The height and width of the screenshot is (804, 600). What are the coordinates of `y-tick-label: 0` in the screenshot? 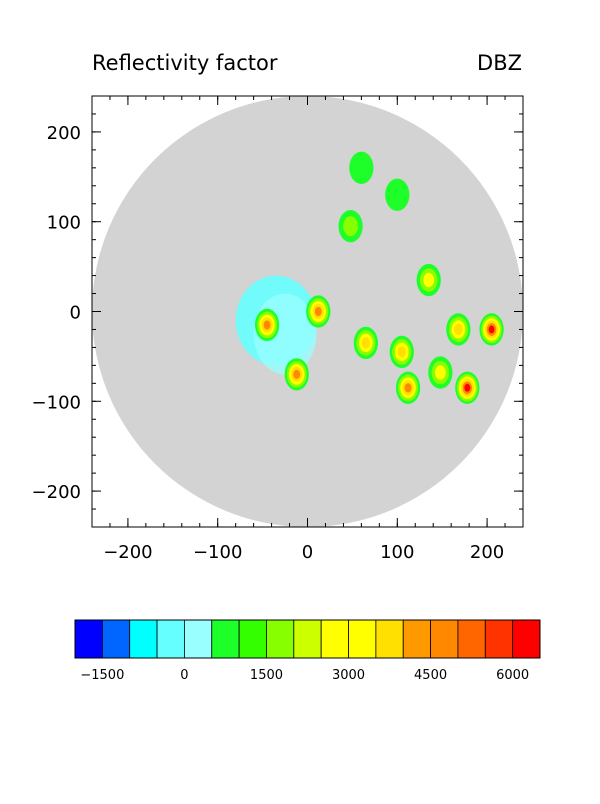 It's located at (75, 313).